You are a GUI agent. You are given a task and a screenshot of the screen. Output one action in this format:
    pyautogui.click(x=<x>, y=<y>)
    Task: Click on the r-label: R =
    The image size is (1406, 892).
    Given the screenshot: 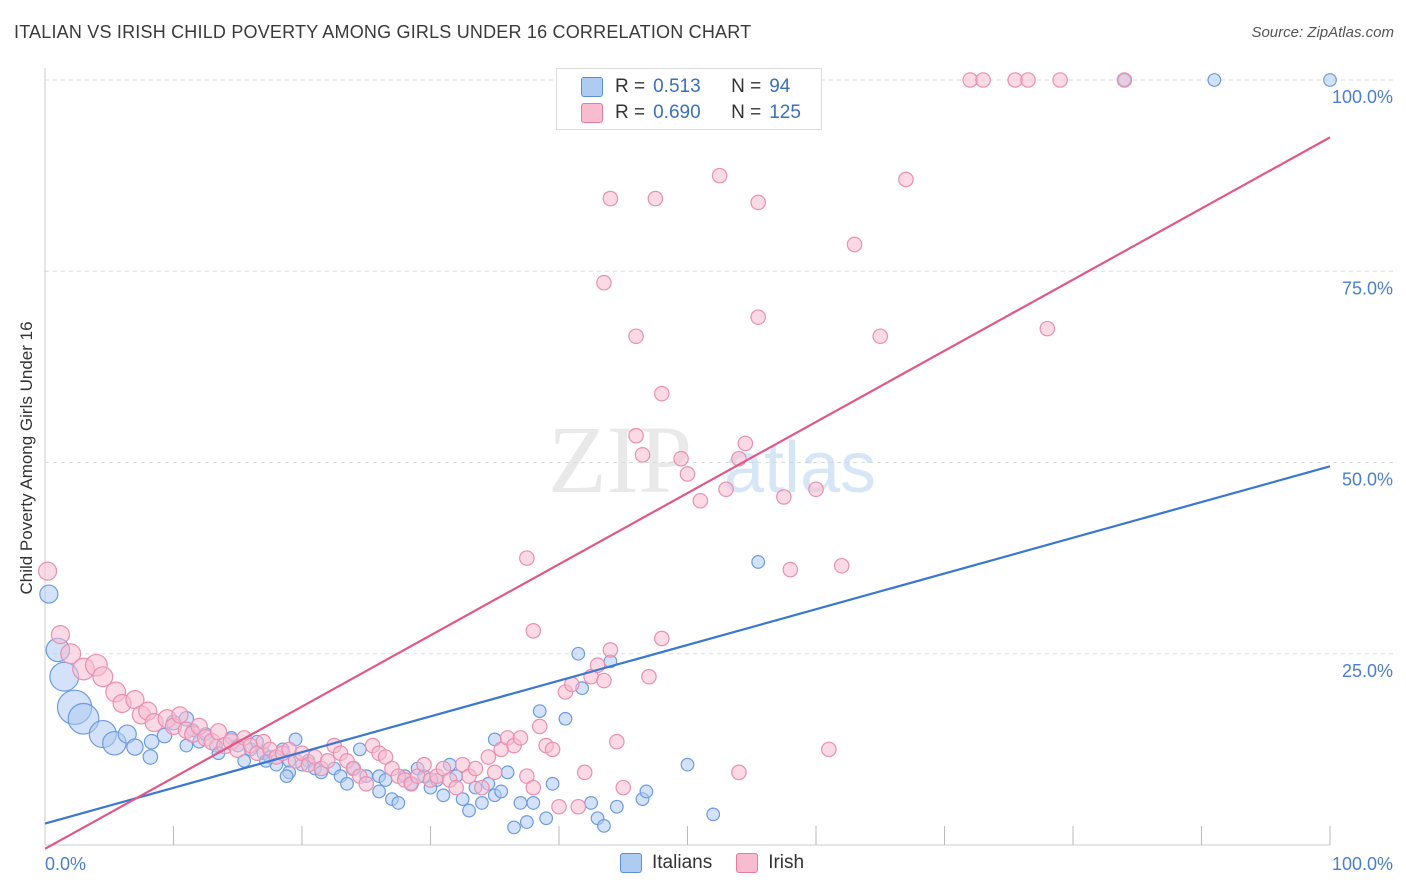 What is the action you would take?
    pyautogui.click(x=630, y=86)
    